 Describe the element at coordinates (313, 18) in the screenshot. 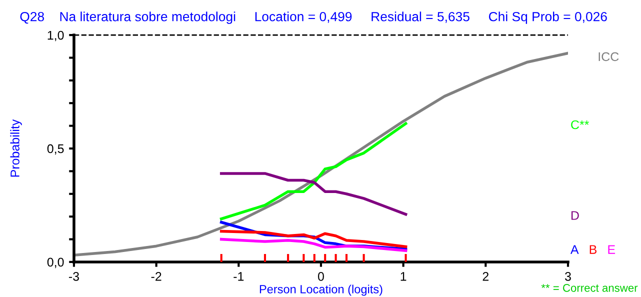

I see `chart-title: Q28 Na literatura sobre metodologi Location = 0,499 Residual = 5,635 Chi Sq Prob = 0,026` at that location.